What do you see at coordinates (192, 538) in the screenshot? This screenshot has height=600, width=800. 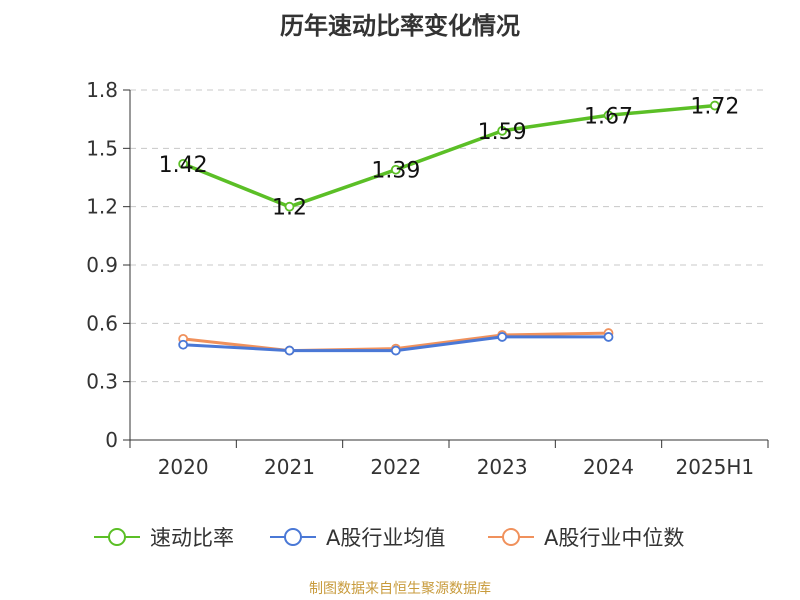 I see `legend-label-quick-ratio: 速动比率` at bounding box center [192, 538].